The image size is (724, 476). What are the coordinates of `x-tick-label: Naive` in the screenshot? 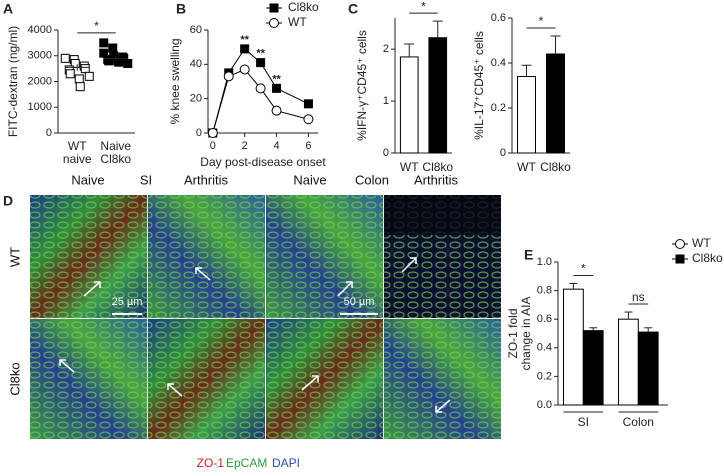 It's located at (115, 146).